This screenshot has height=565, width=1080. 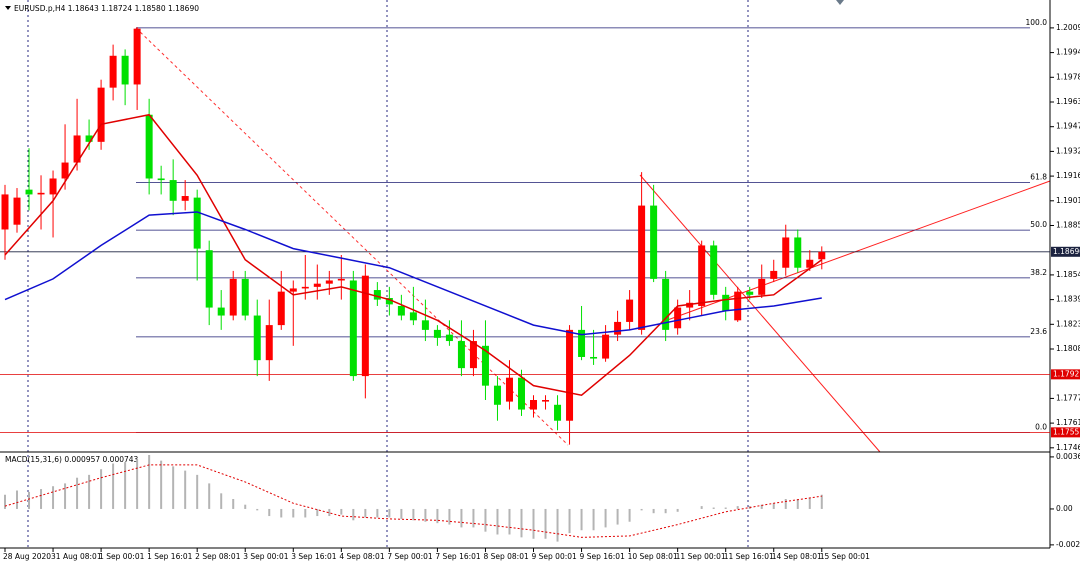 What do you see at coordinates (653, 556) in the screenshot?
I see `x-tick-label: 10 Sep 08:01` at bounding box center [653, 556].